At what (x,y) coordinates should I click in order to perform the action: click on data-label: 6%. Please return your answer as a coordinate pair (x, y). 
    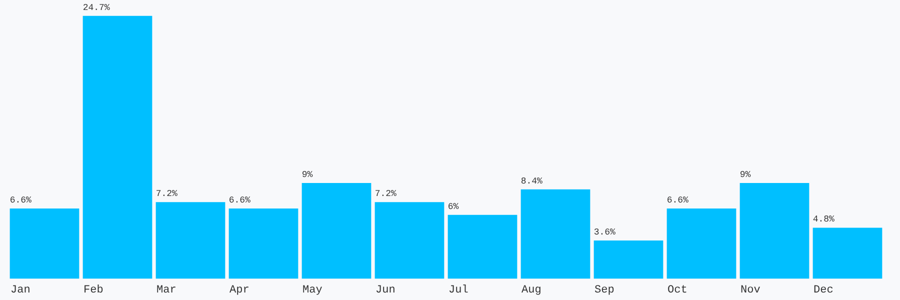
    Looking at the image, I should click on (454, 207).